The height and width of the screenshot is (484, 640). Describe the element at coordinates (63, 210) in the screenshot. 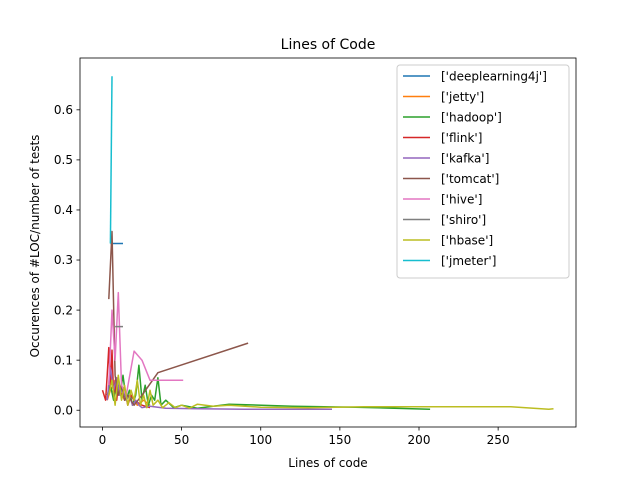

I see `y-tick-label: 0.4` at that location.